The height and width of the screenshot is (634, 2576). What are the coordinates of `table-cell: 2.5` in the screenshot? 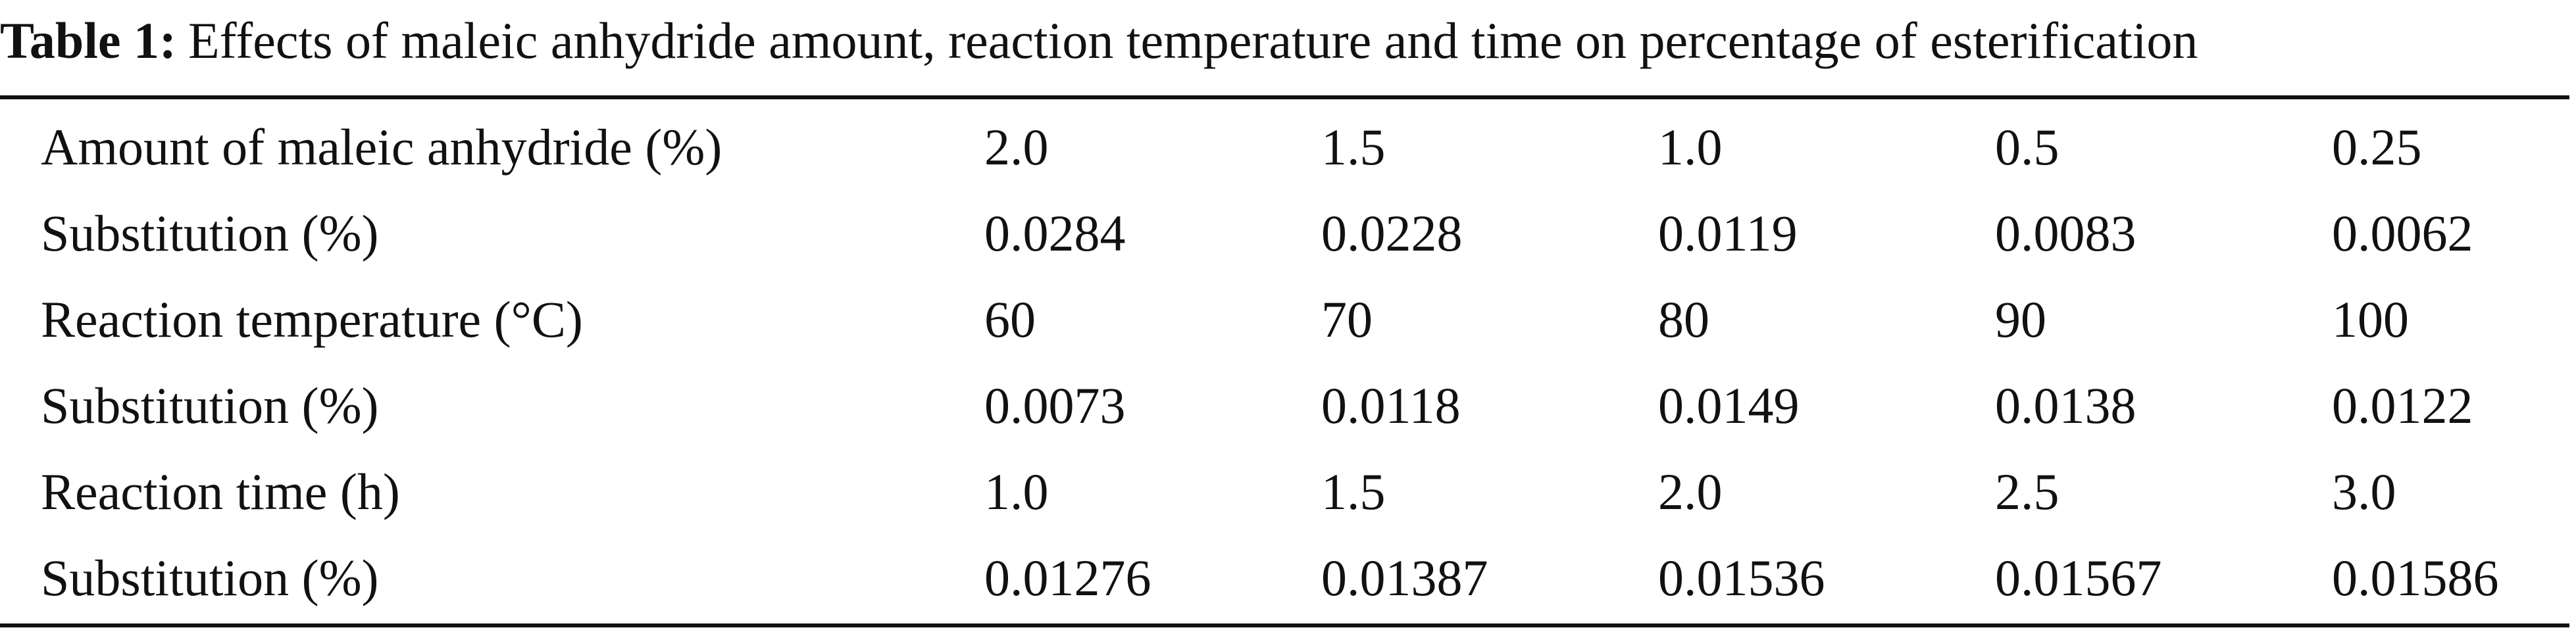 It's located at (2027, 491).